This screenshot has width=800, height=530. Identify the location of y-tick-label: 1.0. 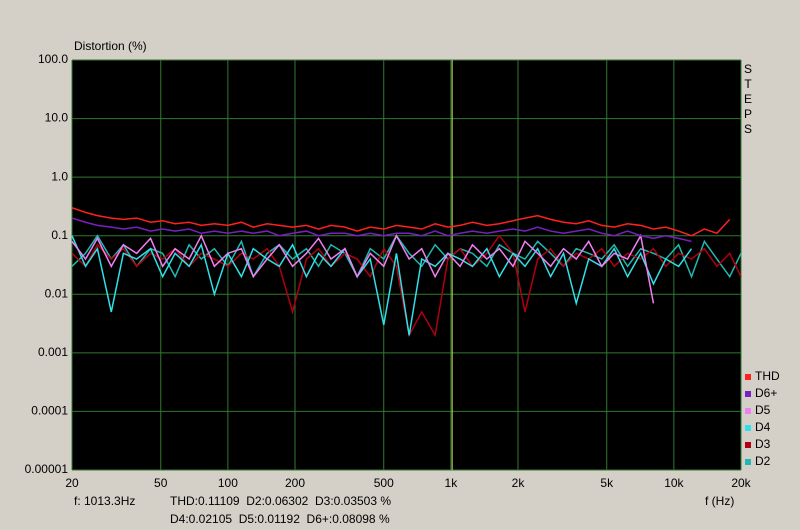
(59, 176).